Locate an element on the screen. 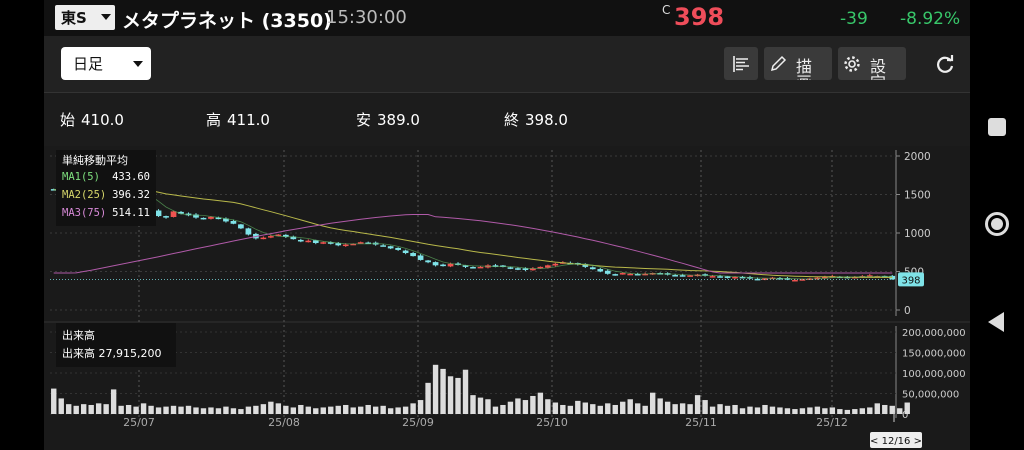  price-tick-label: 0 is located at coordinates (907, 311).